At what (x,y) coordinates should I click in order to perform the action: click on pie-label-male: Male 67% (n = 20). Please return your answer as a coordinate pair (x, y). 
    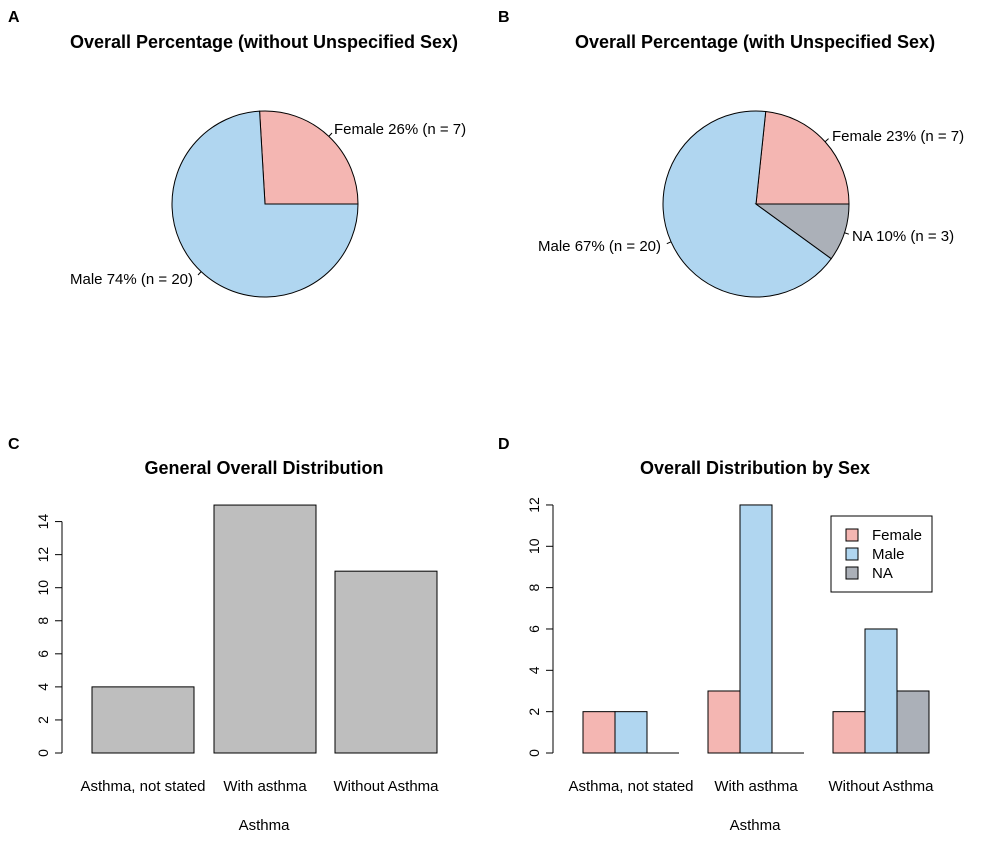
    Looking at the image, I should click on (599, 246).